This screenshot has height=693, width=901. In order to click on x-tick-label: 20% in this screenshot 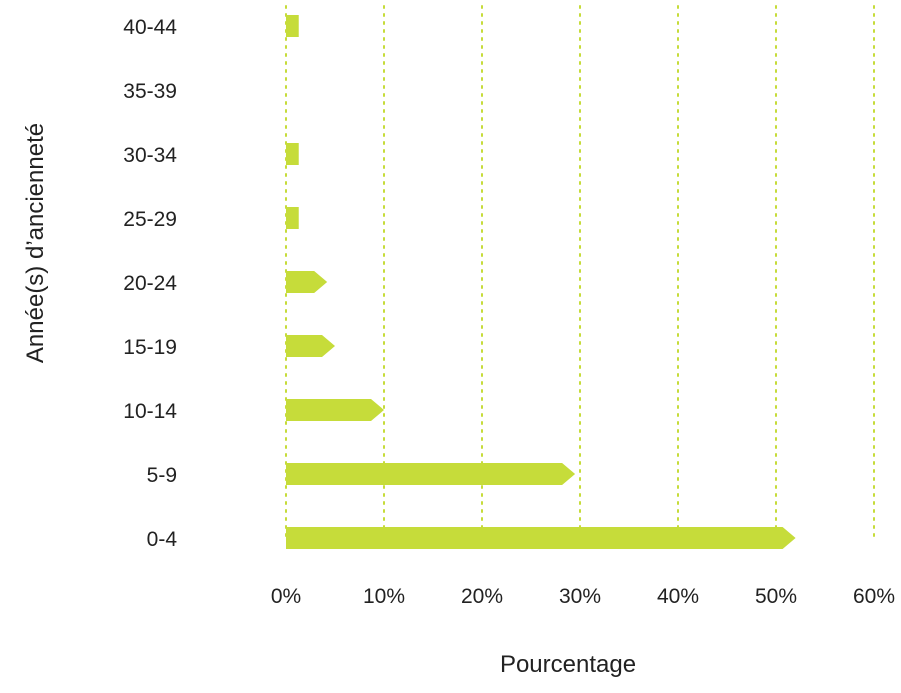, I will do `click(482, 596)`.